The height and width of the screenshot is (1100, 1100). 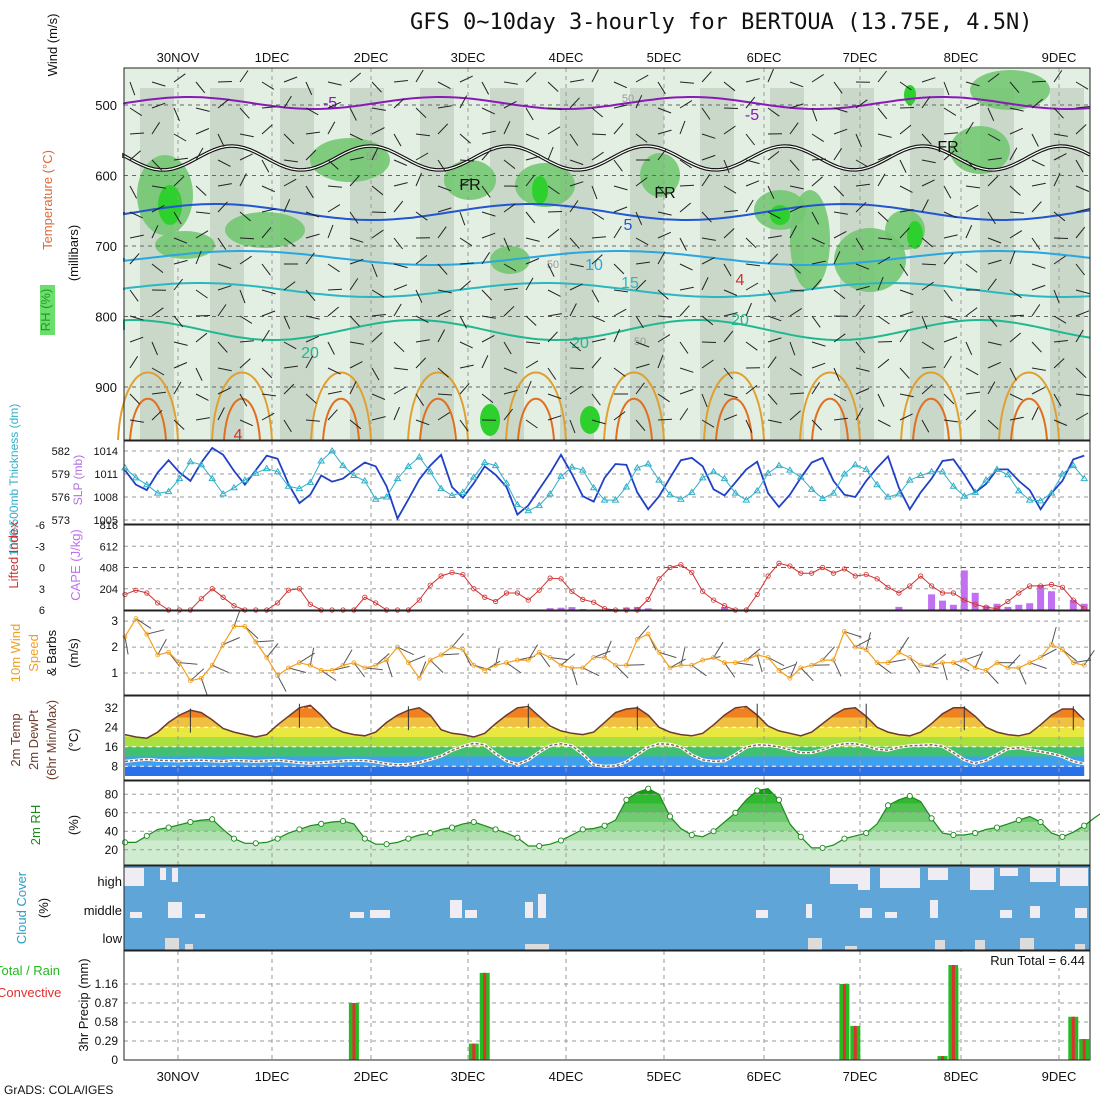 I want to click on precip-convective-bar, so click(x=354, y=1031).